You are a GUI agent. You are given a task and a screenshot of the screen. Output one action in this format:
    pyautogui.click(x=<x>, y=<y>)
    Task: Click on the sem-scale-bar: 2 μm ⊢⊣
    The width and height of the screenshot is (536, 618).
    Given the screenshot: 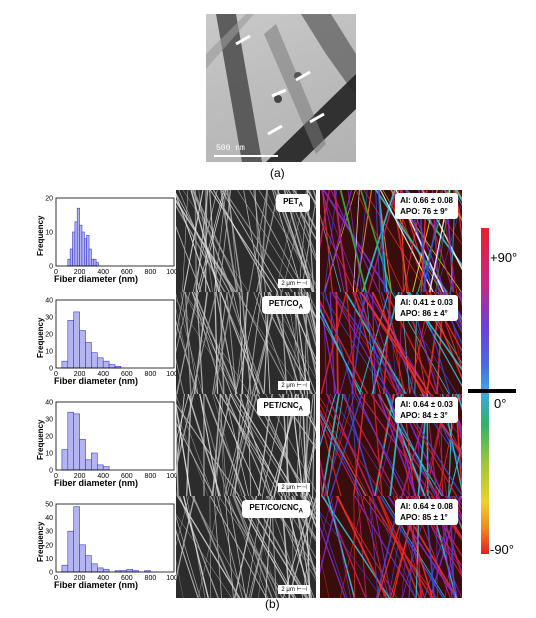 What is the action you would take?
    pyautogui.click(x=294, y=283)
    